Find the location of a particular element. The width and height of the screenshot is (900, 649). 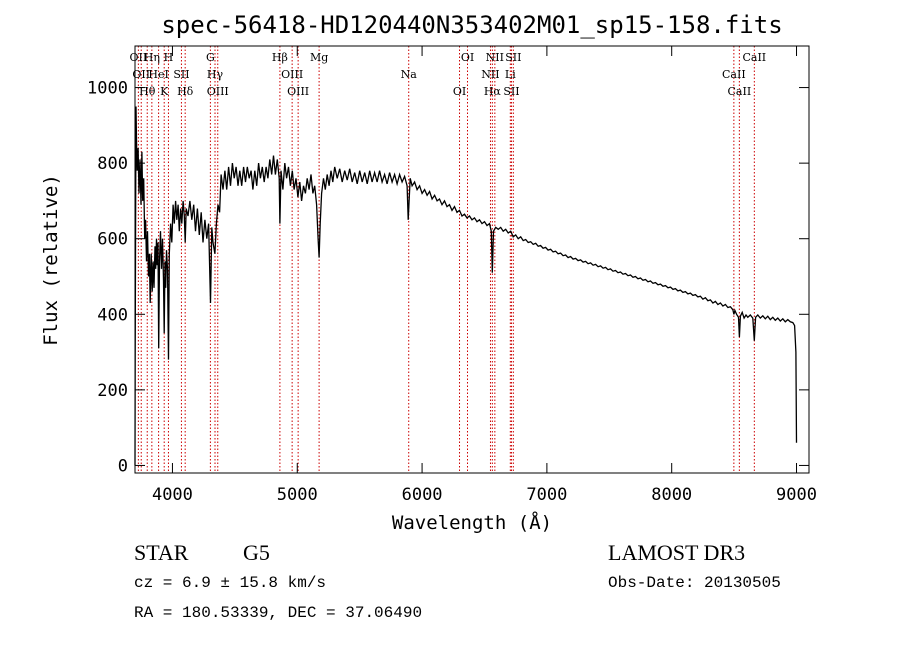

coords-text: RA = 180.53339, DEC = 37.06490 is located at coordinates (278, 613).